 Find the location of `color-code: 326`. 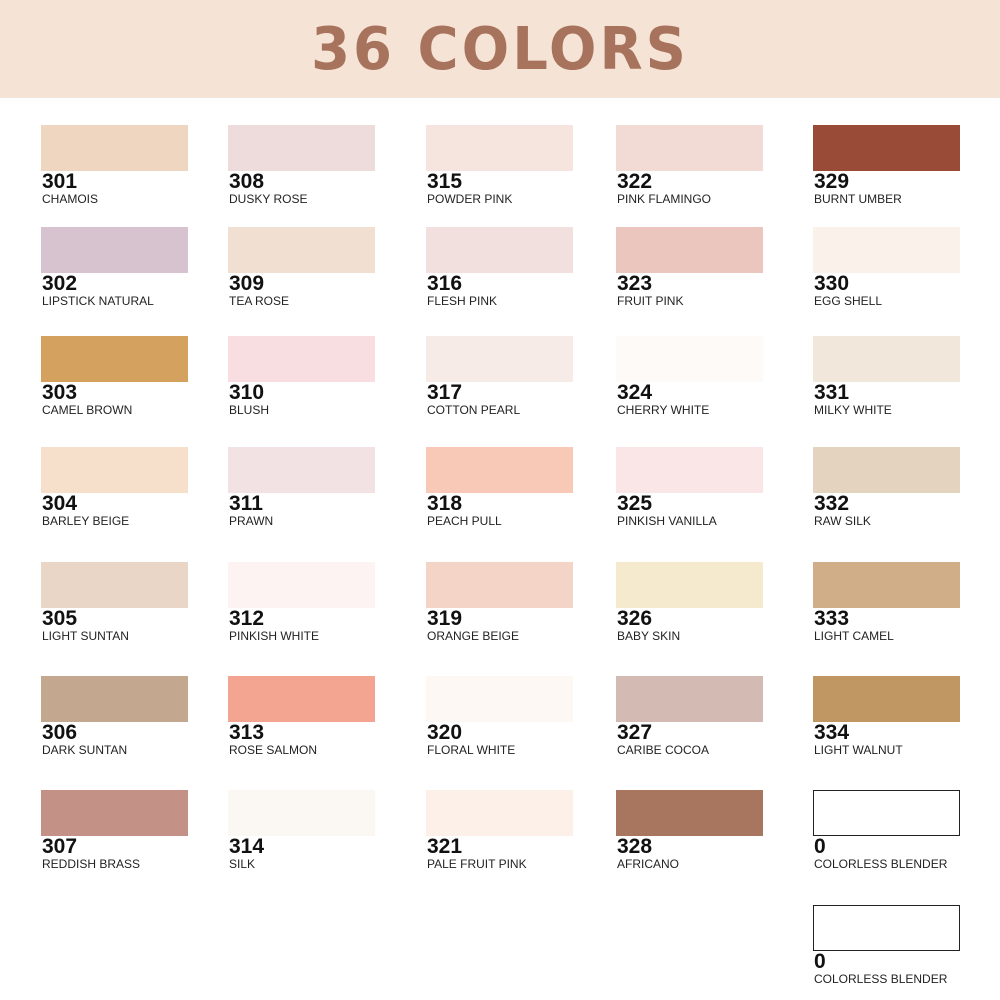

color-code: 326 is located at coordinates (635, 618).